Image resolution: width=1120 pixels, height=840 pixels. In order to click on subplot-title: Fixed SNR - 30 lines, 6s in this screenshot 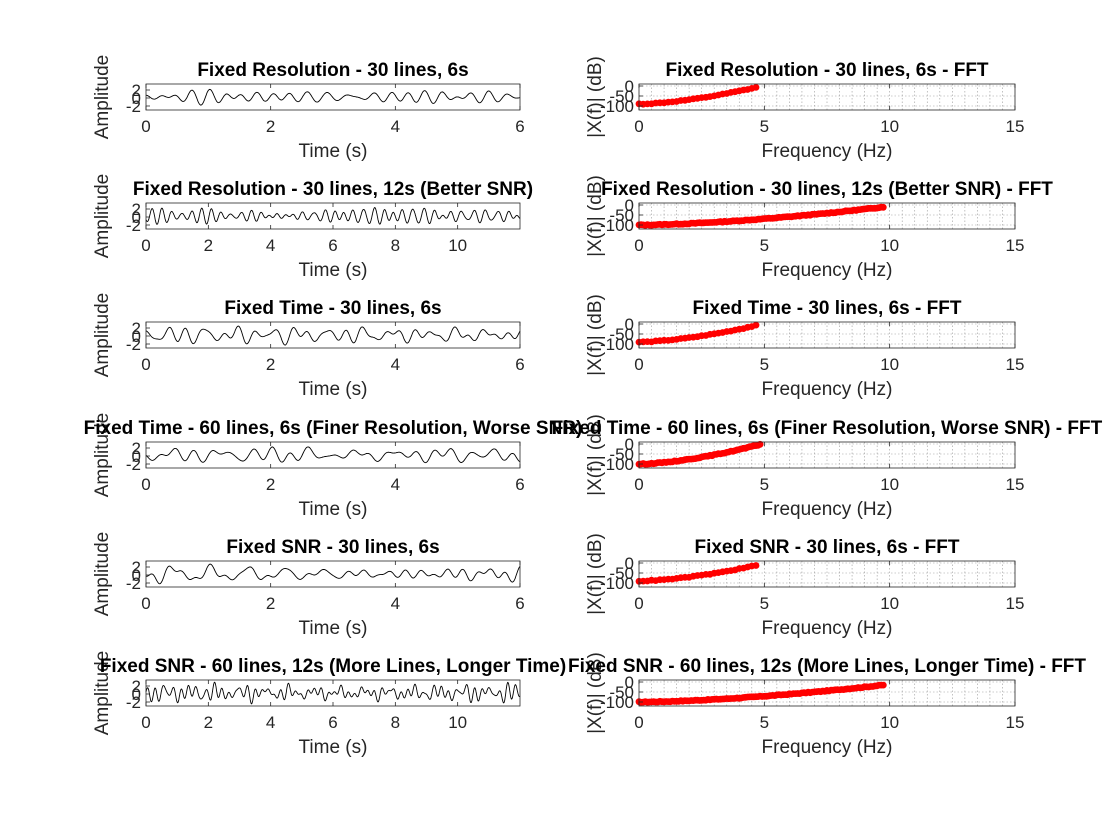, I will do `click(332, 547)`.